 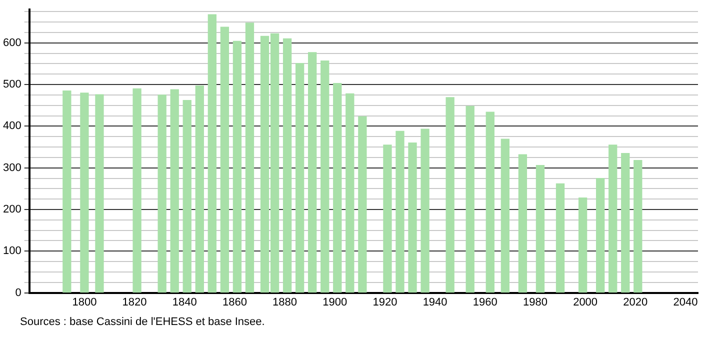 What do you see at coordinates (184, 302) in the screenshot?
I see `x-tick-label: 1840` at bounding box center [184, 302].